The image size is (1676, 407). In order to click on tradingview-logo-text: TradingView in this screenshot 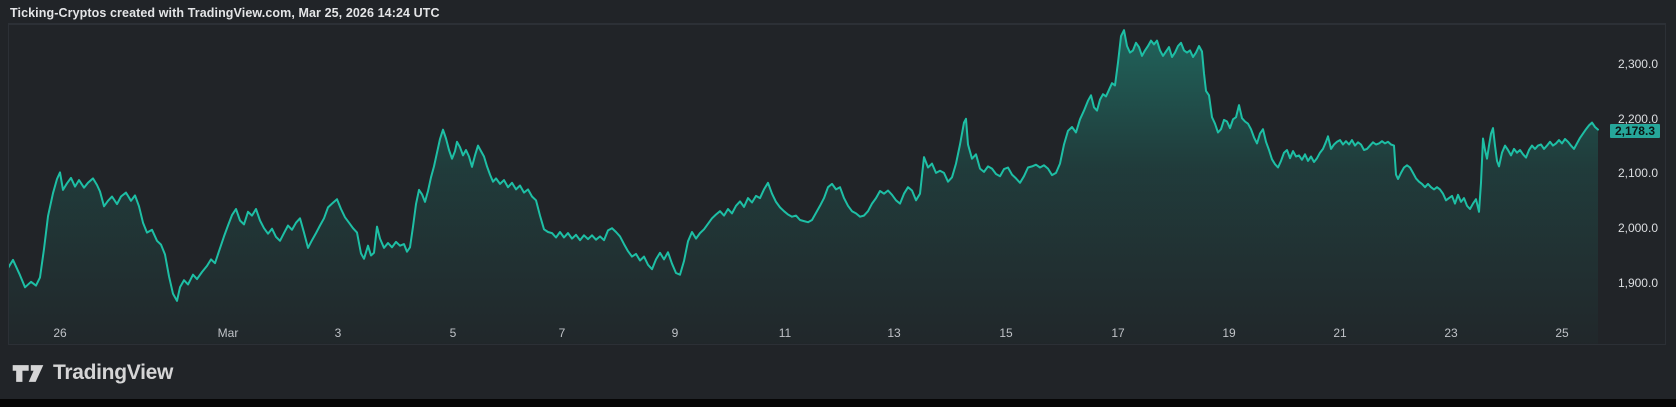, I will do `click(113, 372)`.